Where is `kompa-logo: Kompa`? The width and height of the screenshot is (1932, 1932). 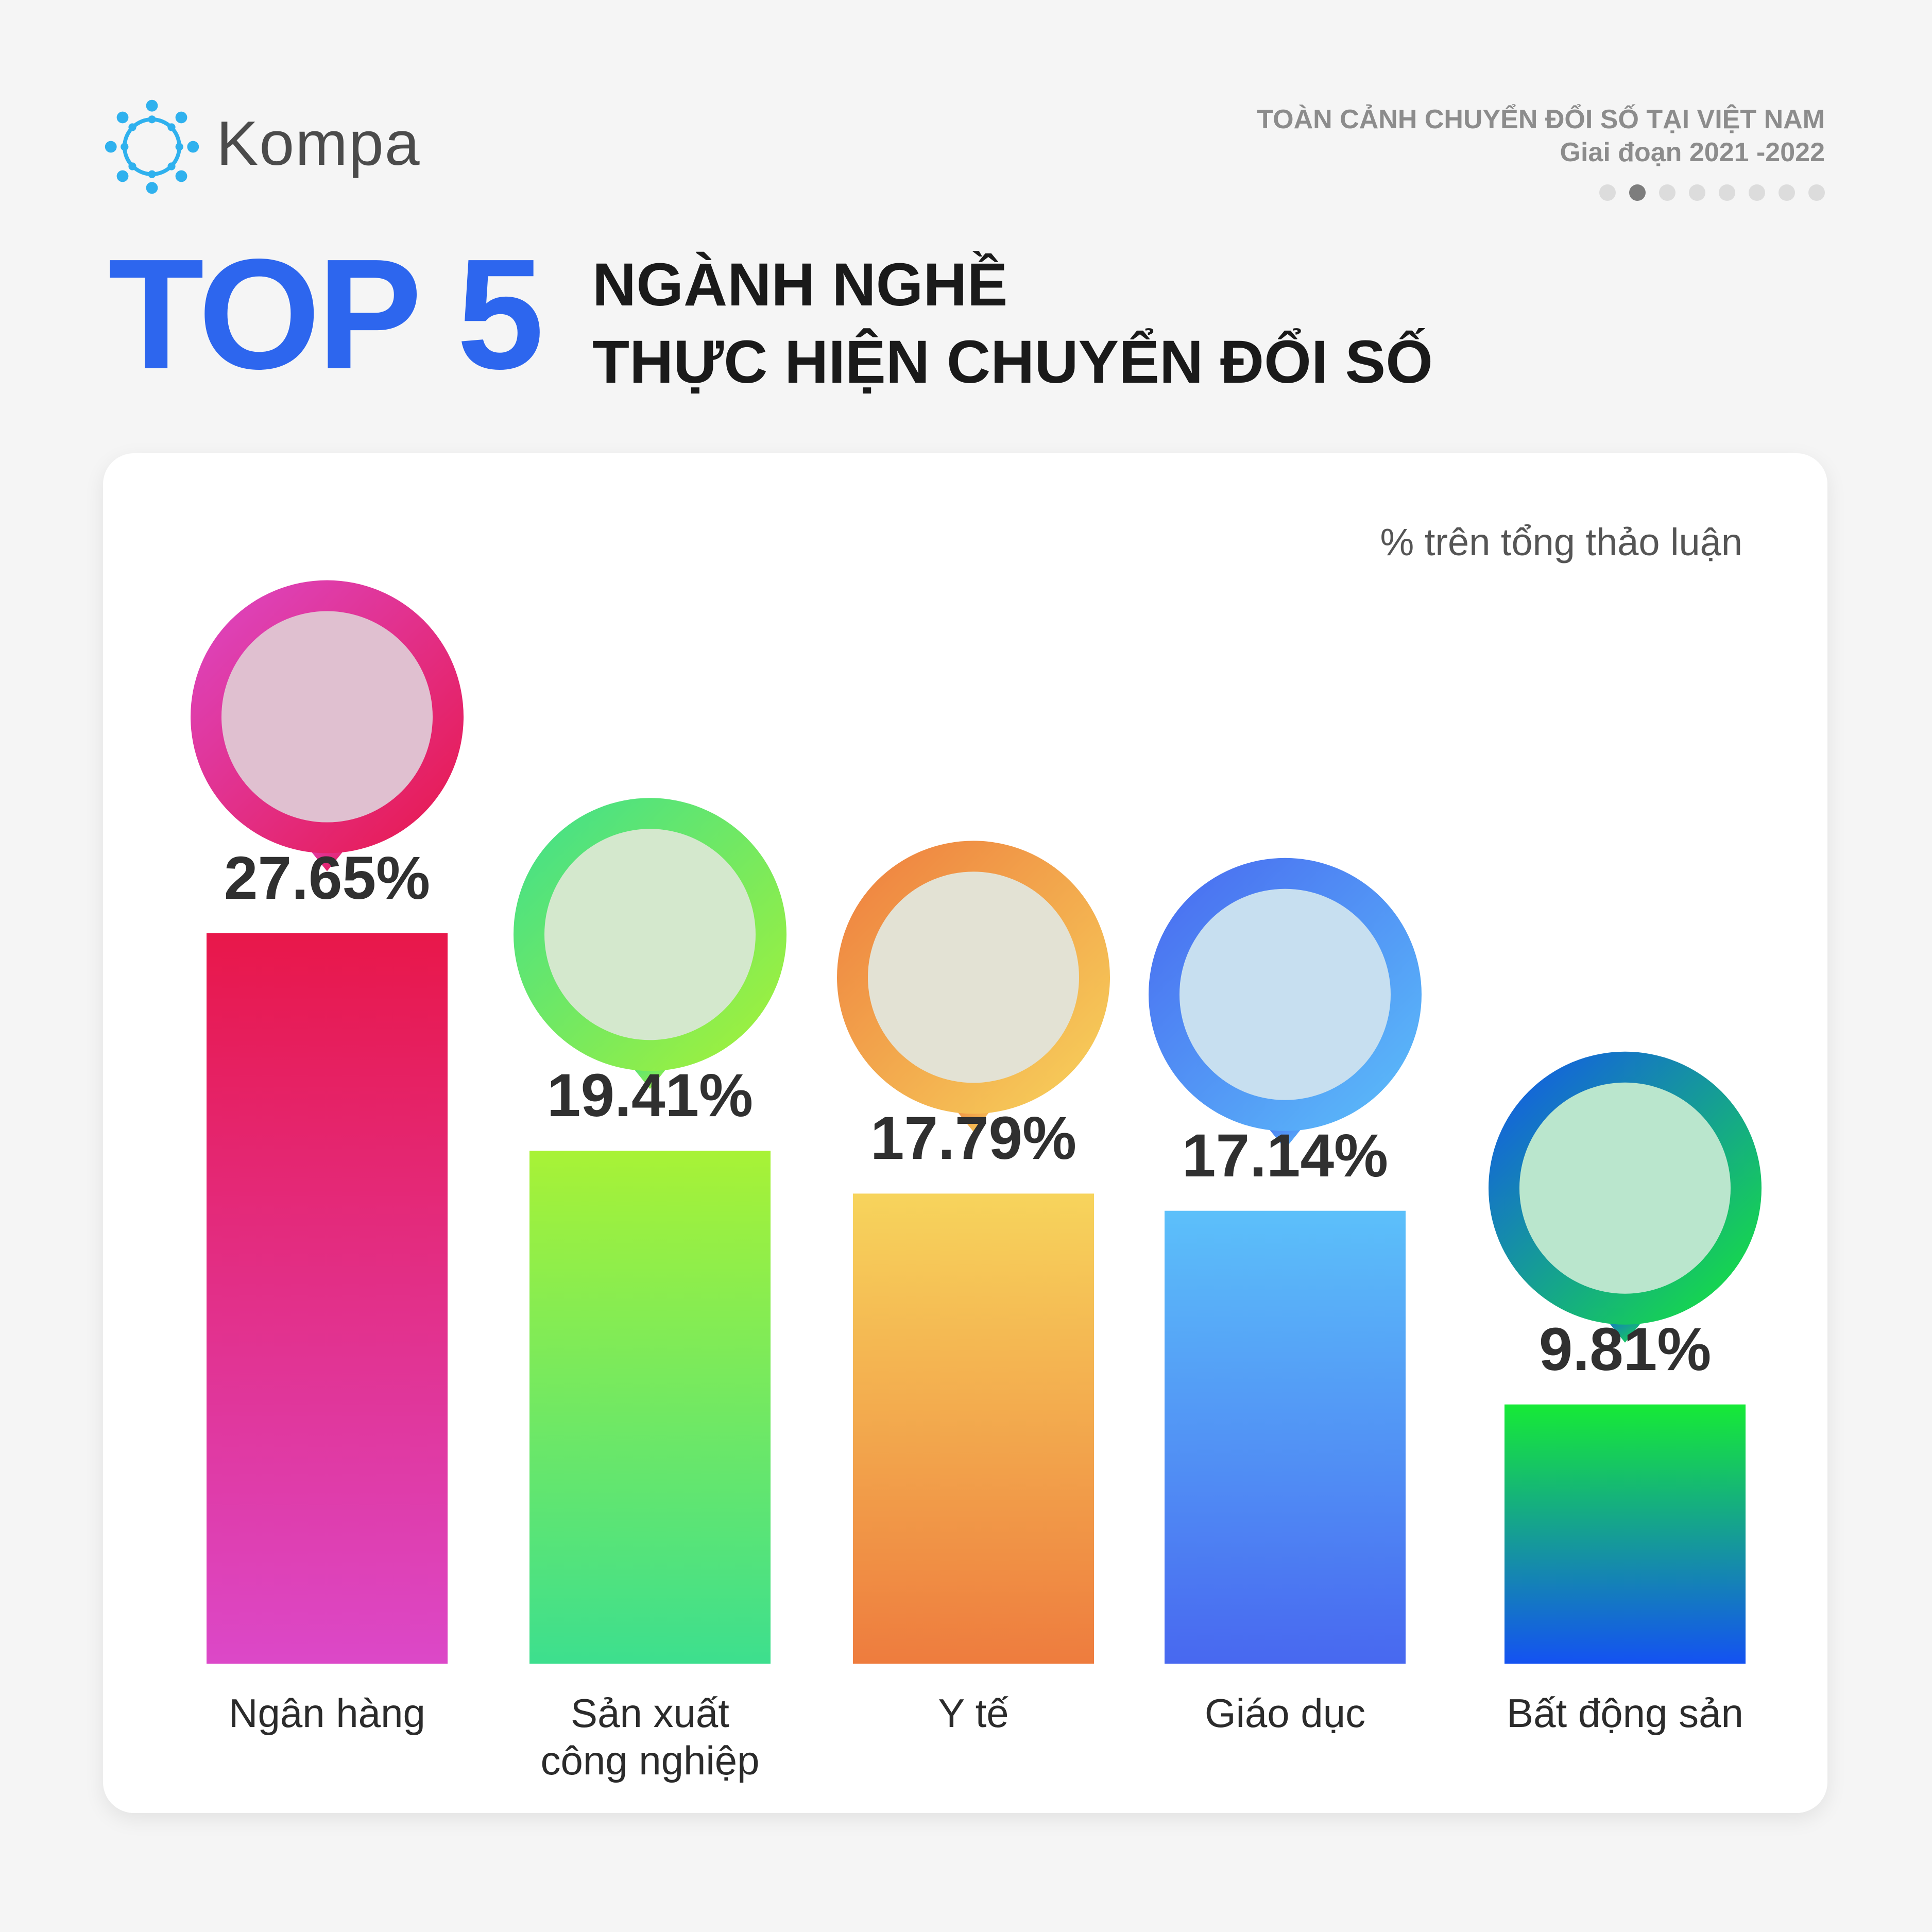
kompa-logo: Kompa is located at coordinates (268, 144).